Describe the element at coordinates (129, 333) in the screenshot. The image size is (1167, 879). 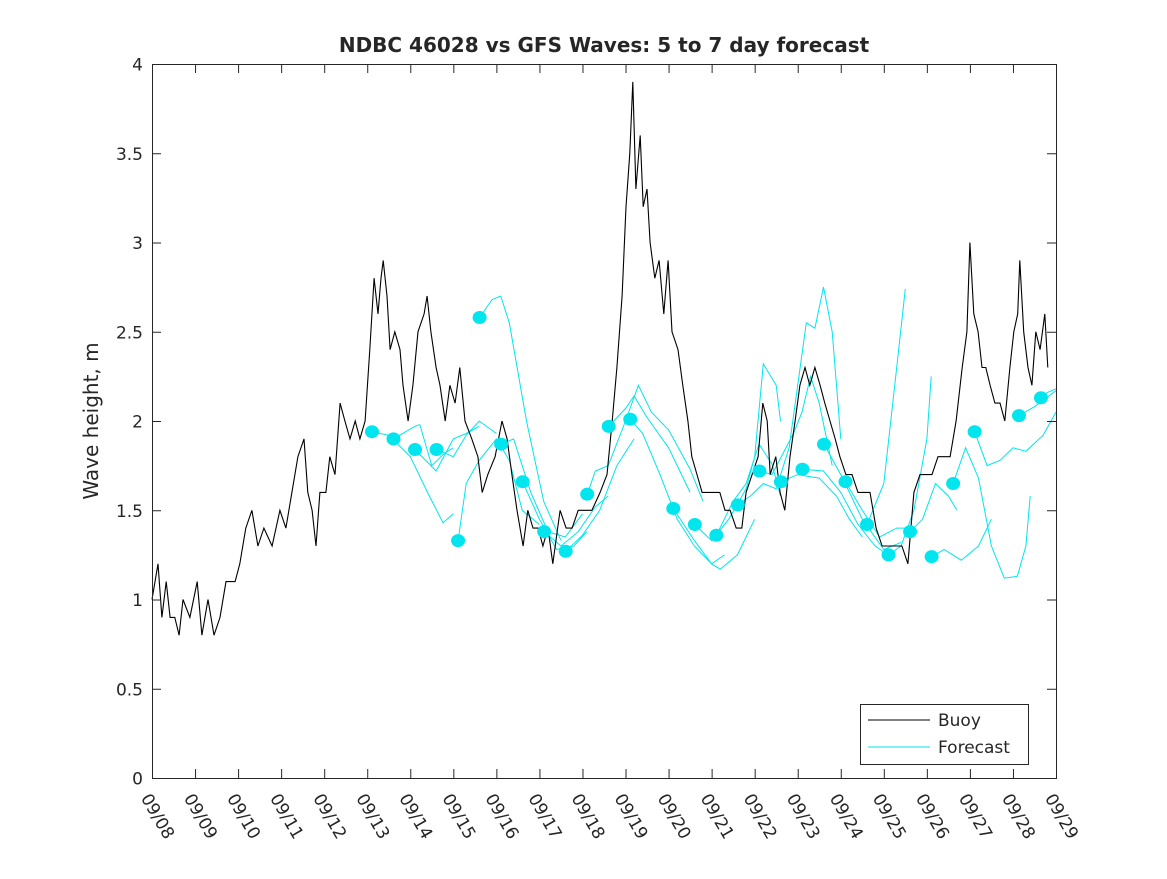
I see `y-tick-label: 2.5` at that location.